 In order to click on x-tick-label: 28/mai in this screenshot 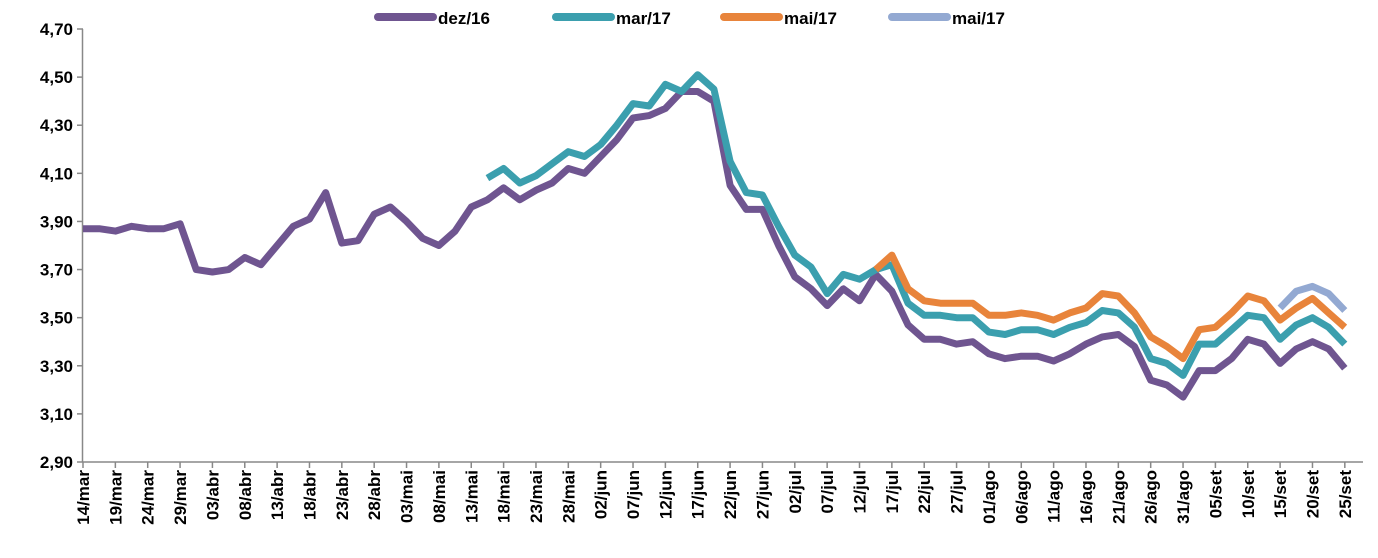, I will do `click(568, 496)`.